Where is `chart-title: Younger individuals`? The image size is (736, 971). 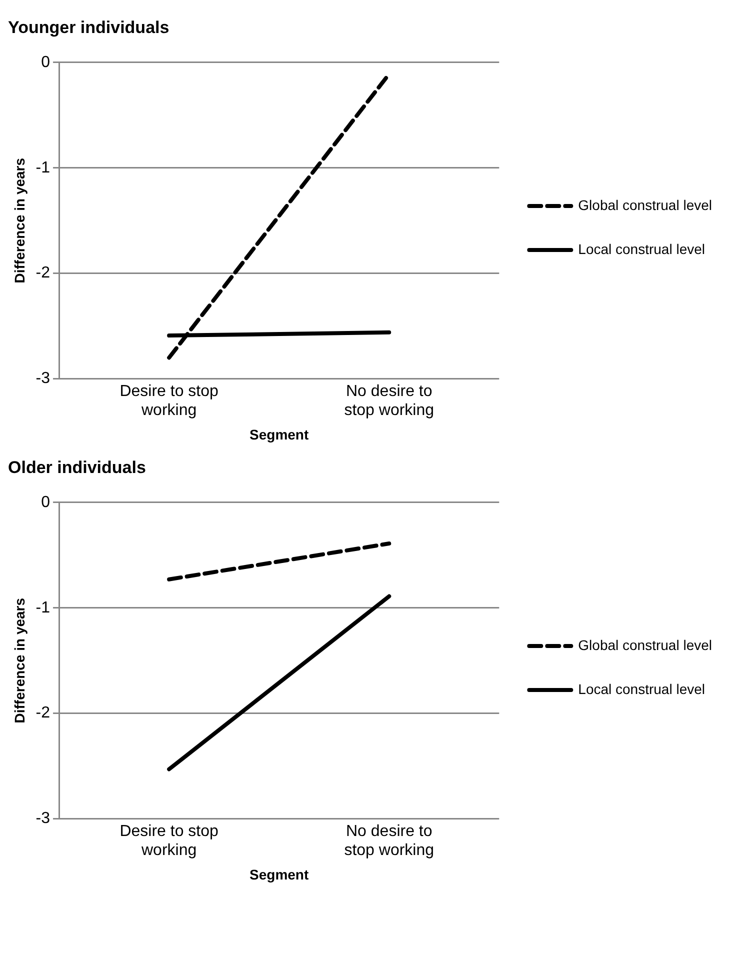 chart-title: Younger individuals is located at coordinates (89, 27).